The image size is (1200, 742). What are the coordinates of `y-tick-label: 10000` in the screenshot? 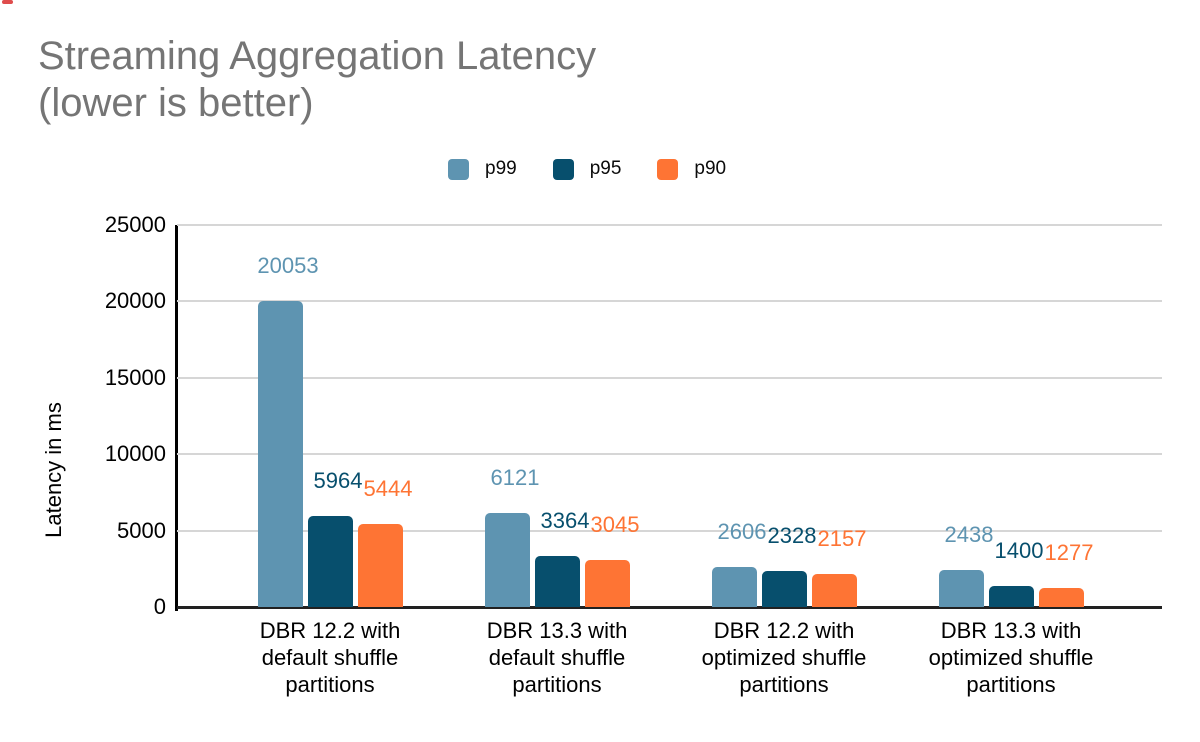 It's located at (135, 454).